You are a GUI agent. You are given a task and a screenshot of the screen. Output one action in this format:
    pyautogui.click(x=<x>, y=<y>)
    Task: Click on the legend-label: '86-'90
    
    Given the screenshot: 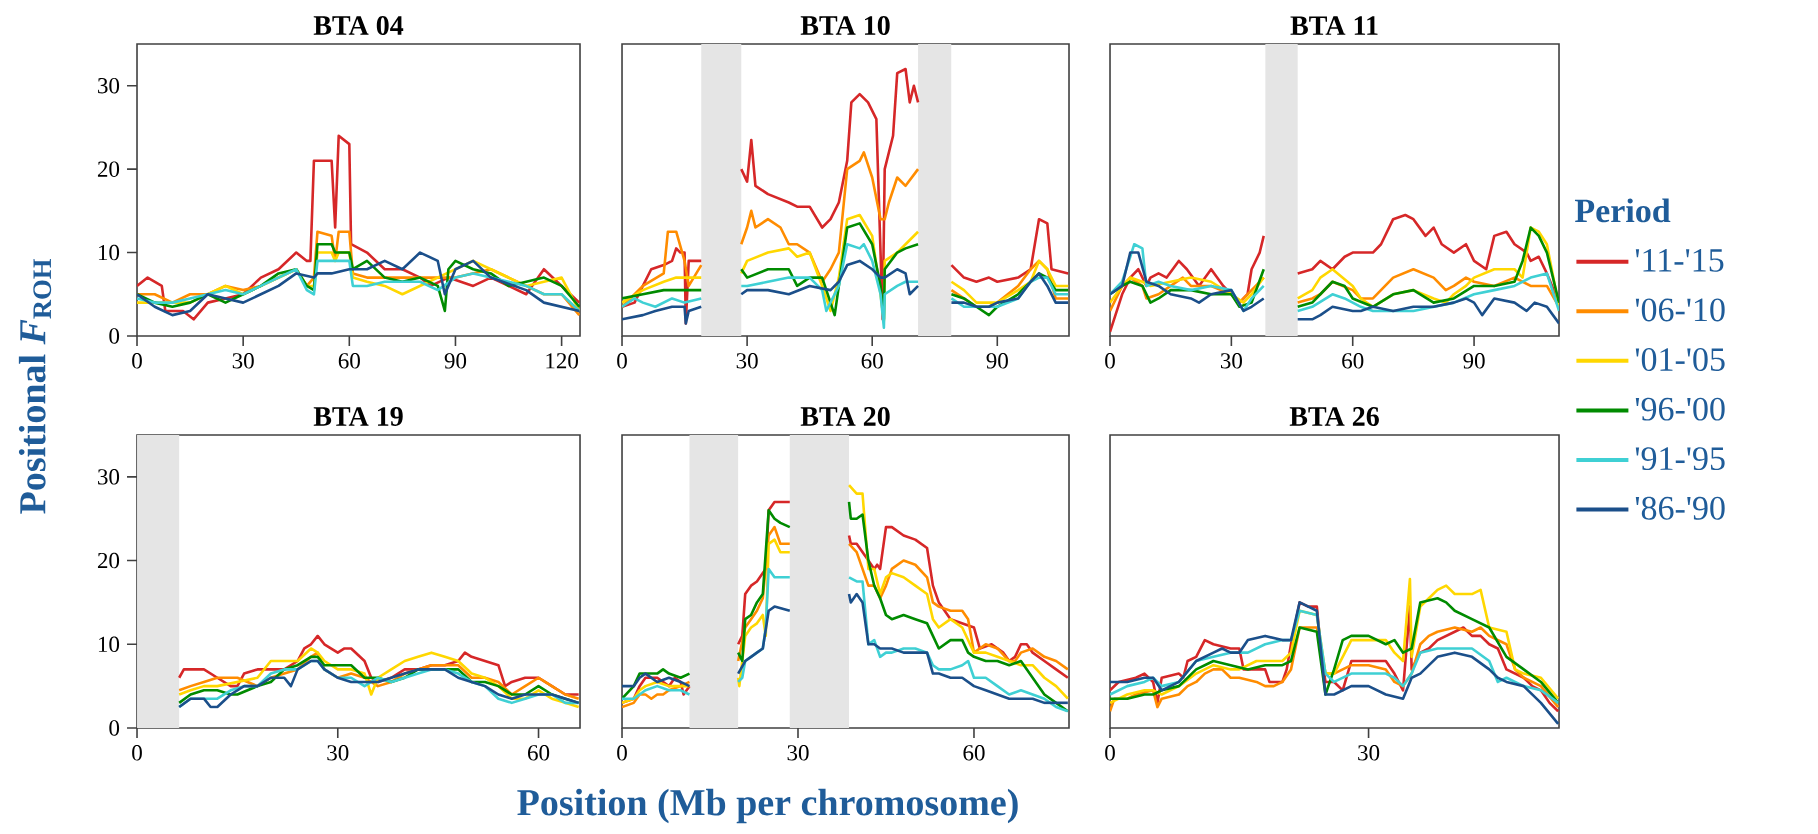 What is the action you would take?
    pyautogui.click(x=1680, y=508)
    